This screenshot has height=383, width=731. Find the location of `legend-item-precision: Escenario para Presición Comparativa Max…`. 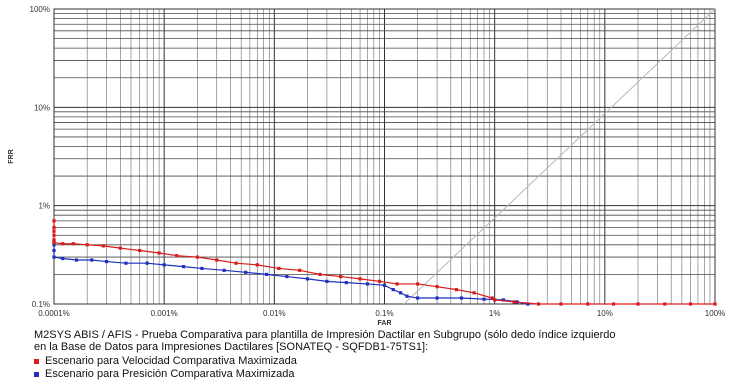

legend-item-precision: Escenario para Presición Comparativa Max… is located at coordinates (165, 374).